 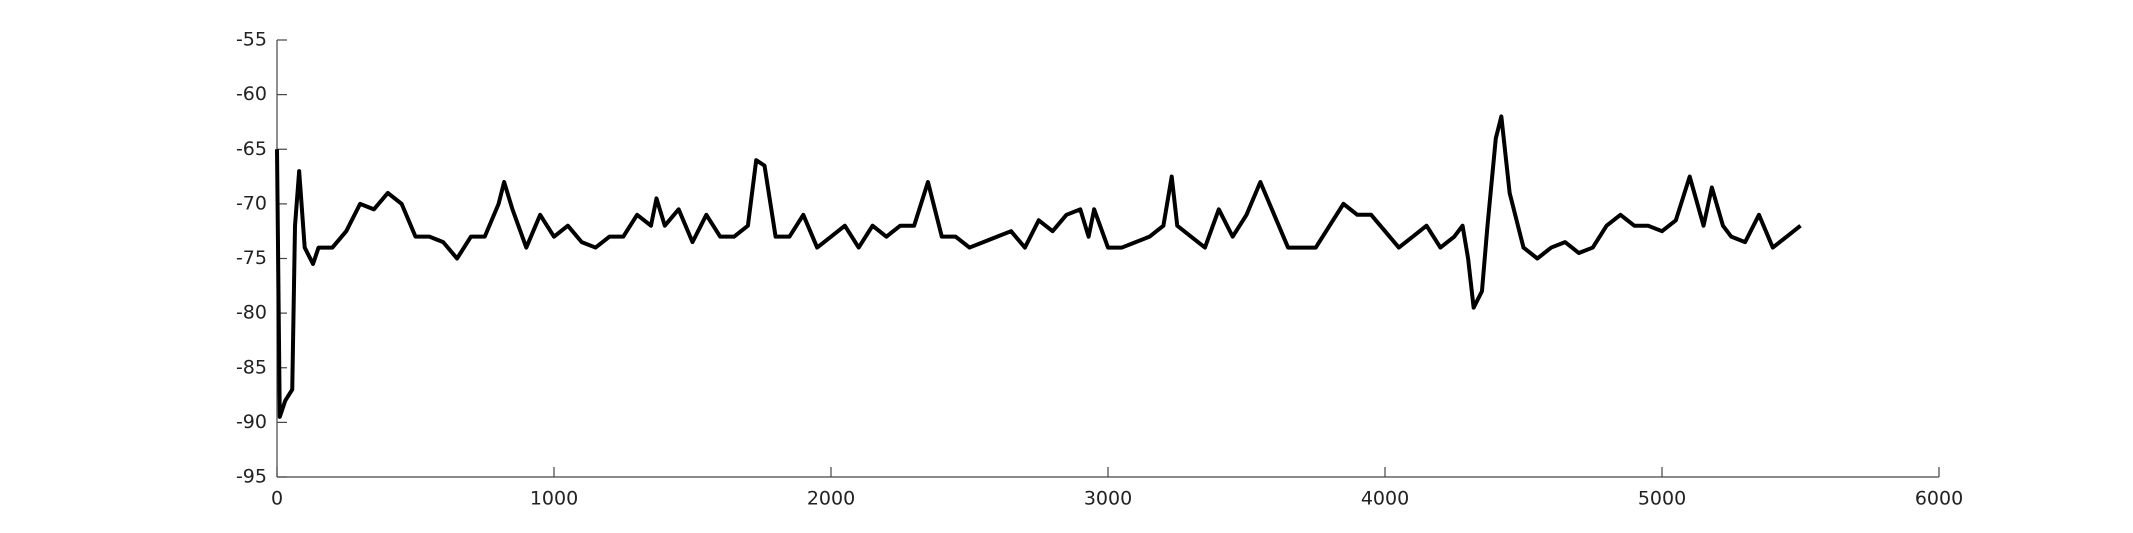 I want to click on y-tick-label: -60, so click(x=251, y=94).